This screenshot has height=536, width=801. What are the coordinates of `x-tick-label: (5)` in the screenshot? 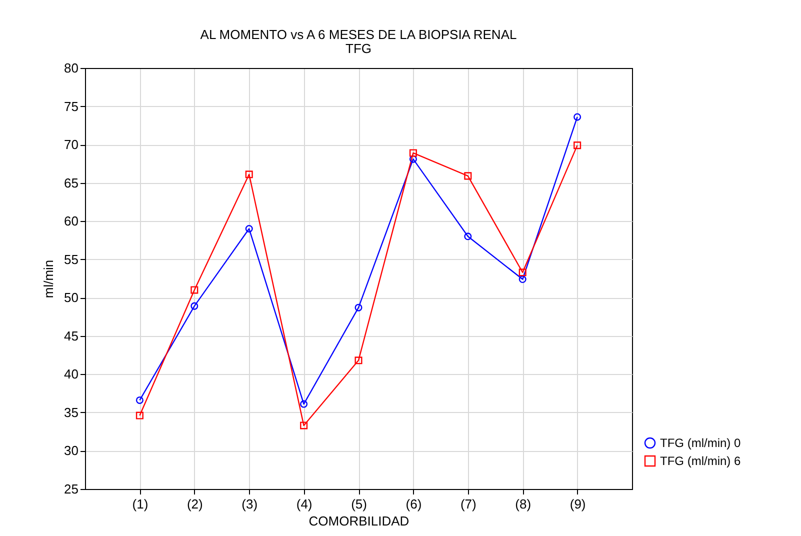 It's located at (359, 504).